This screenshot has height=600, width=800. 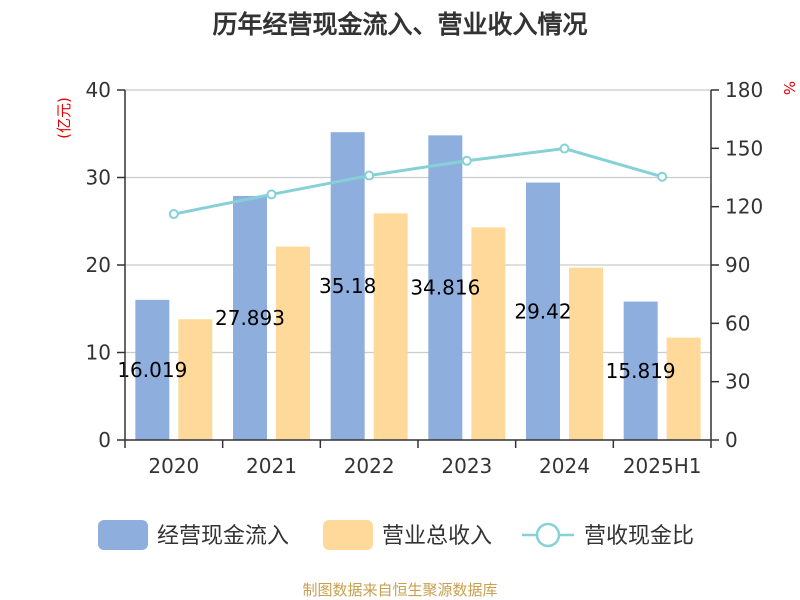 I want to click on ratio-point-2020, so click(x=173, y=214).